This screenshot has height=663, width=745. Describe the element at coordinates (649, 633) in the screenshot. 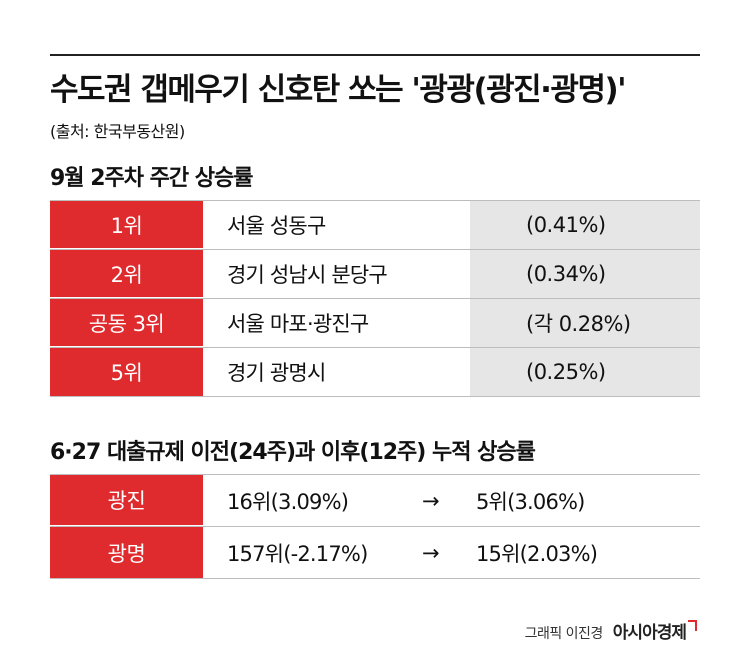

I see `brand-logo: 아시아경제` at that location.